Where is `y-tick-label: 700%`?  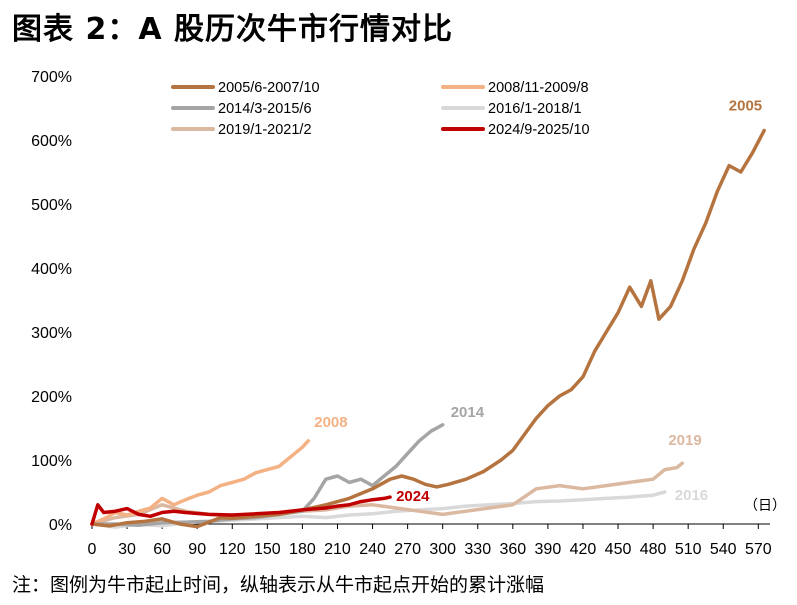 y-tick-label: 700% is located at coordinates (51, 77).